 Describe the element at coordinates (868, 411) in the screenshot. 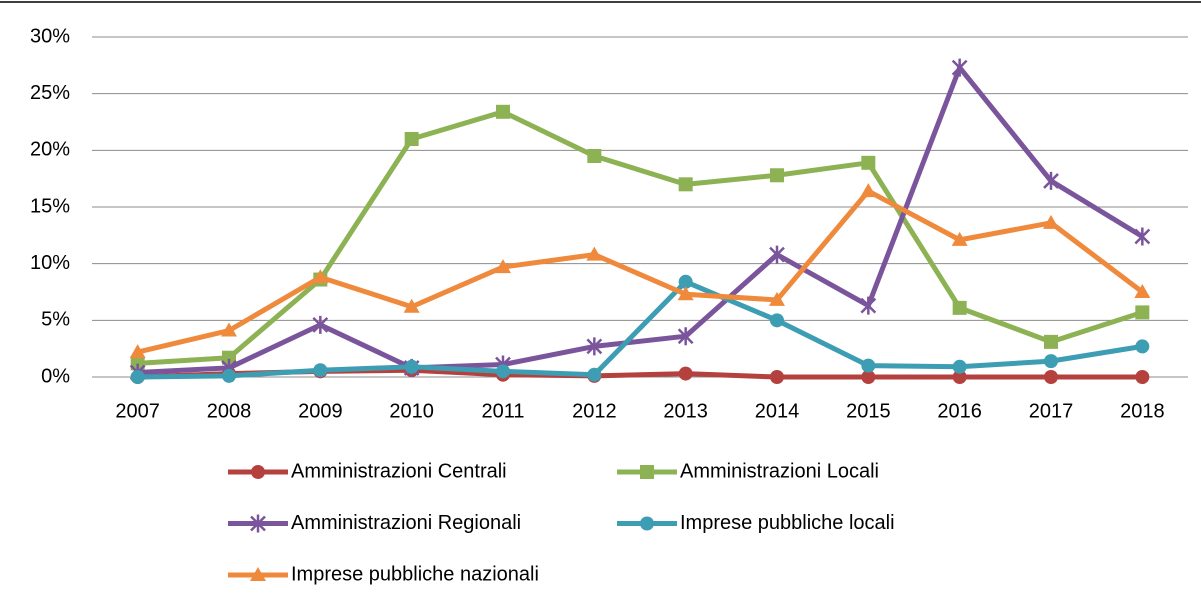

I see `x-tick-label: 2015` at that location.